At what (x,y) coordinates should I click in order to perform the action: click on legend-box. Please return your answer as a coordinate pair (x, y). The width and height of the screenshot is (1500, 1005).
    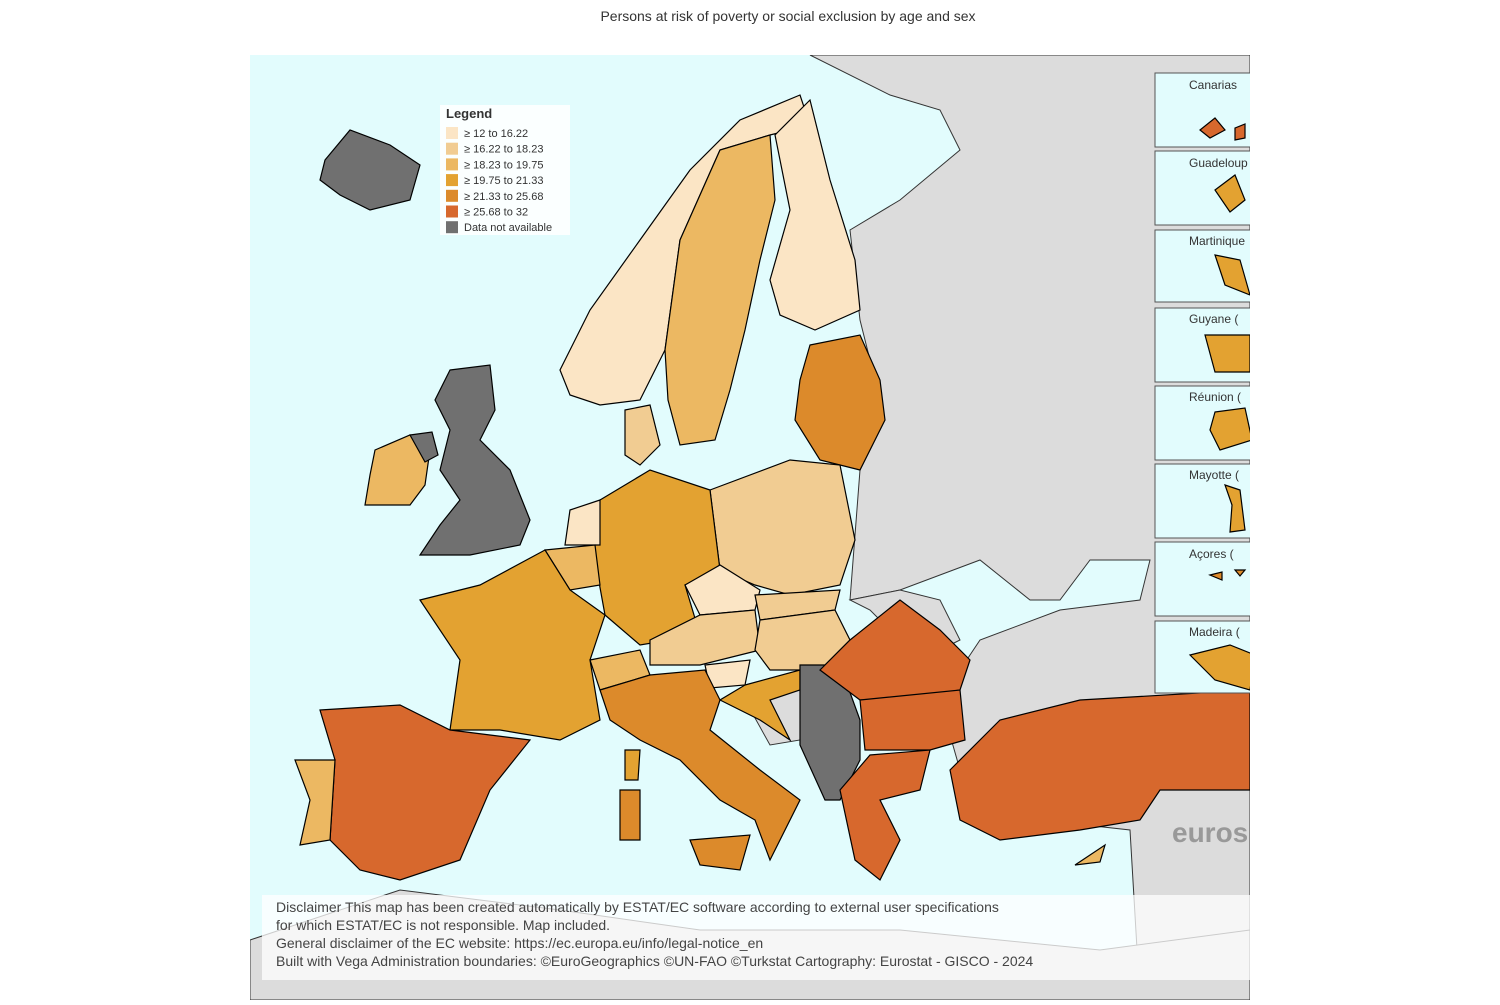
    Looking at the image, I should click on (505, 170).